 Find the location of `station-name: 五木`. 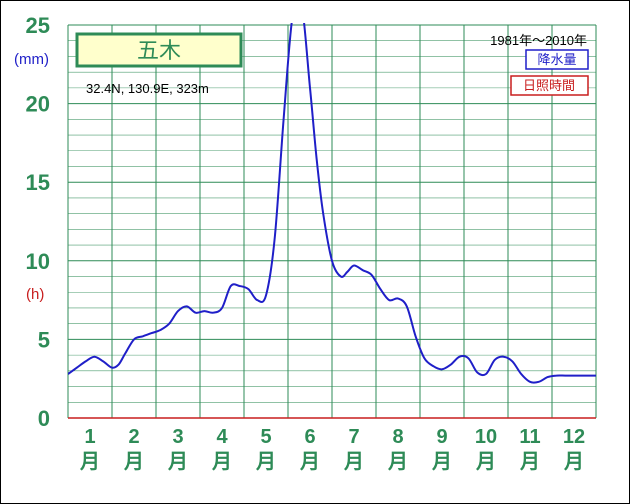

station-name: 五木 is located at coordinates (159, 50).